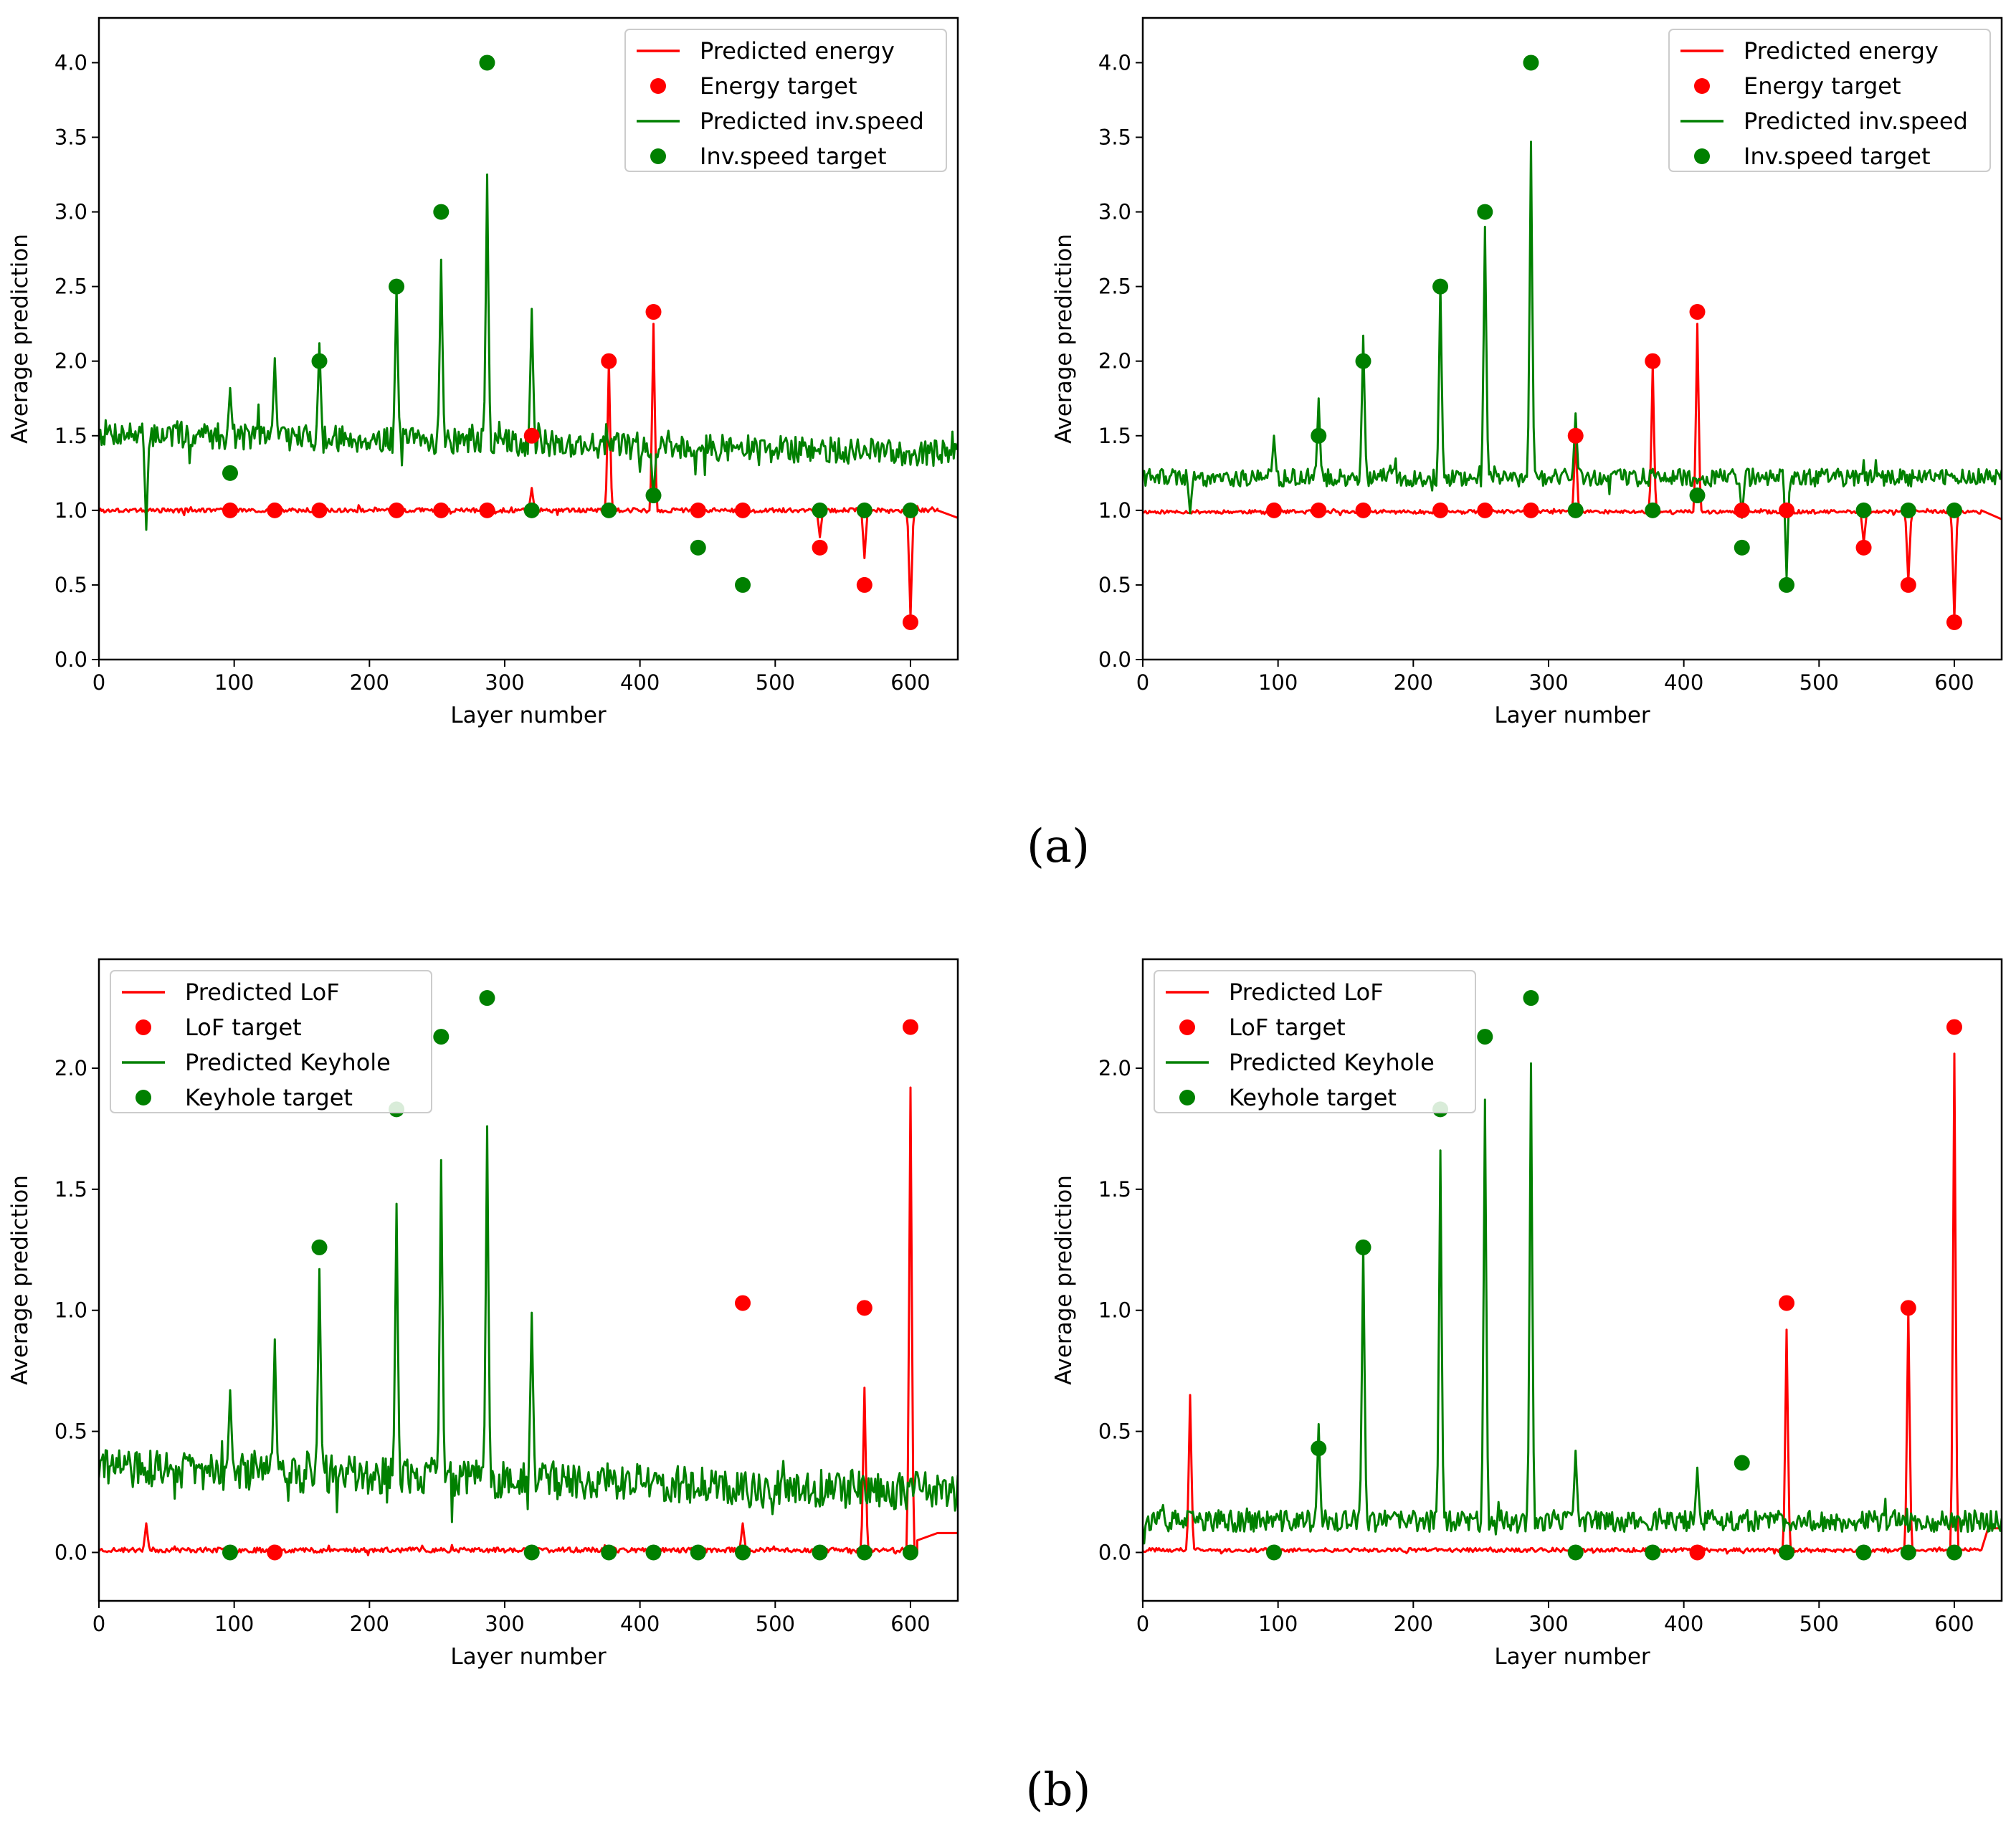 The width and height of the screenshot is (2016, 1831). What do you see at coordinates (528, 1324) in the screenshot?
I see `series-line-predicted-keyhole` at bounding box center [528, 1324].